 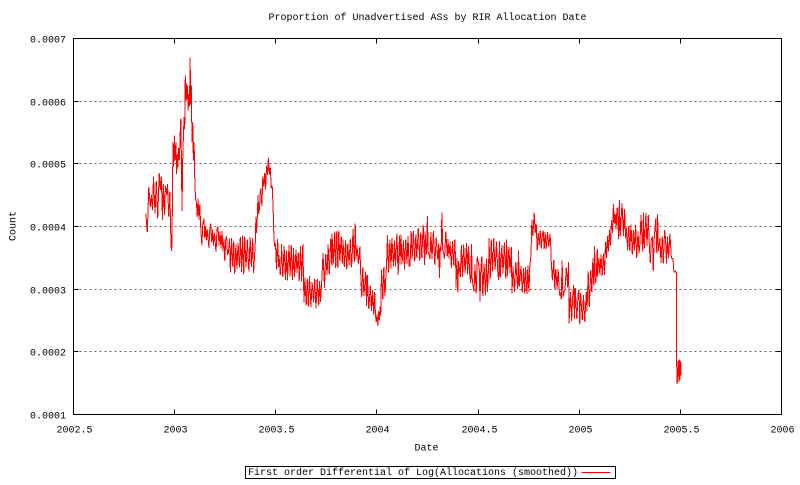 I want to click on svg-text: 0.0006, so click(x=48, y=104).